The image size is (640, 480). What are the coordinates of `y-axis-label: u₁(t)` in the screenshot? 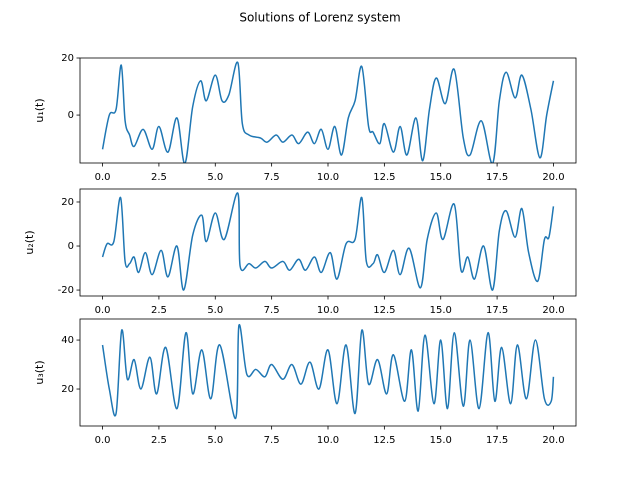 It's located at (39, 110).